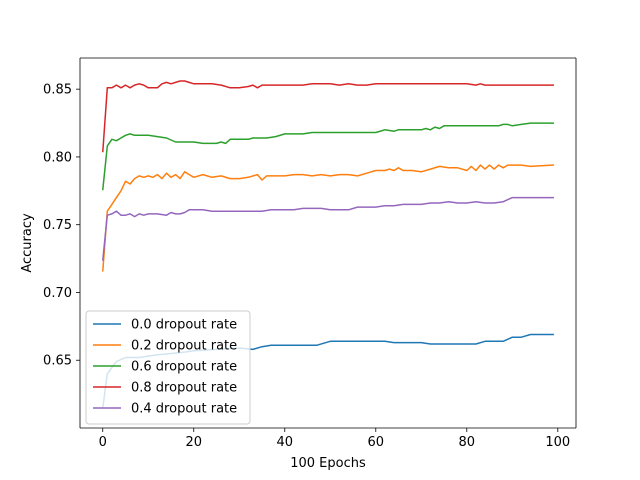 This screenshot has height=480, width=640. Describe the element at coordinates (193, 442) in the screenshot. I see `x-tick-label: 20` at that location.